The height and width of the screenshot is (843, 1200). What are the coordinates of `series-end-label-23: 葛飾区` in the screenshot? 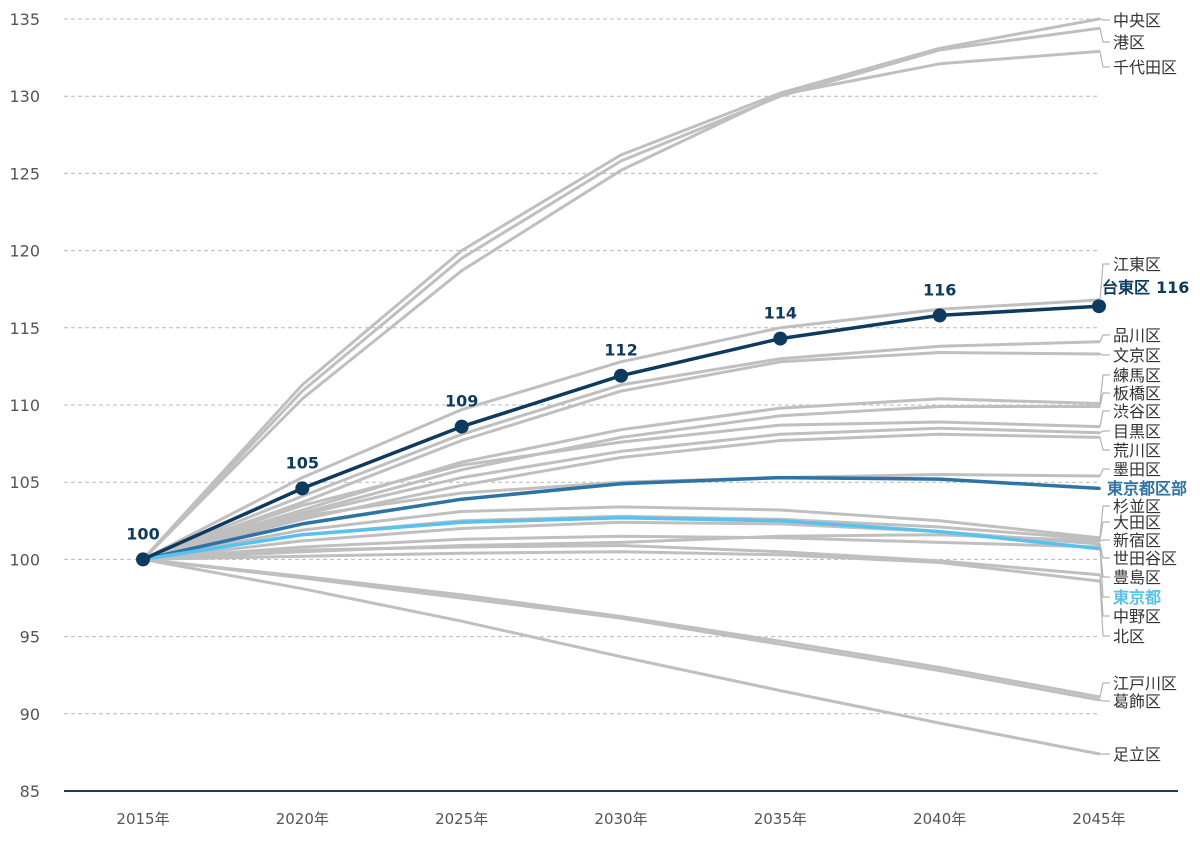 It's located at (1137, 701).